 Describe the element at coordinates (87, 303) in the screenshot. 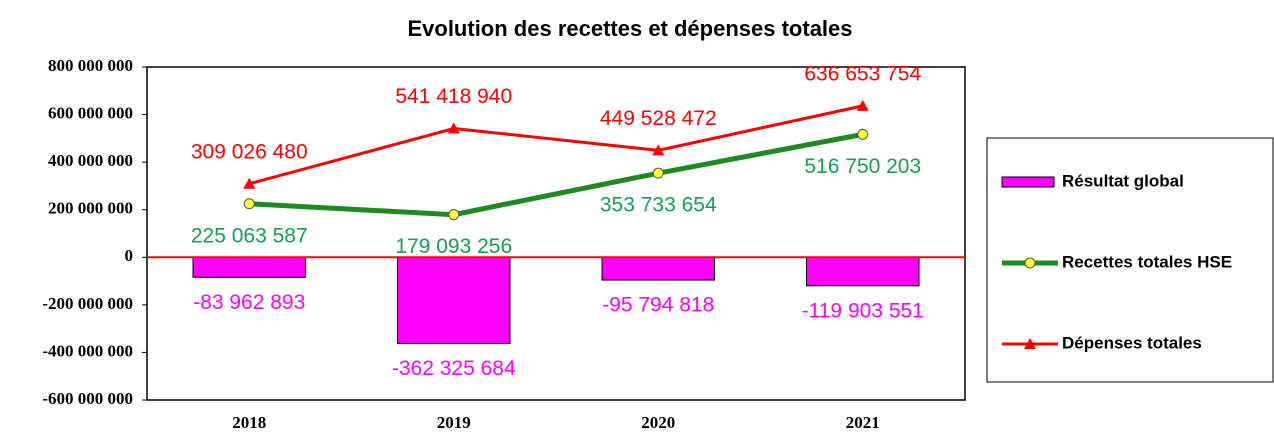

I see `y-tick-label: -200 000 000` at that location.